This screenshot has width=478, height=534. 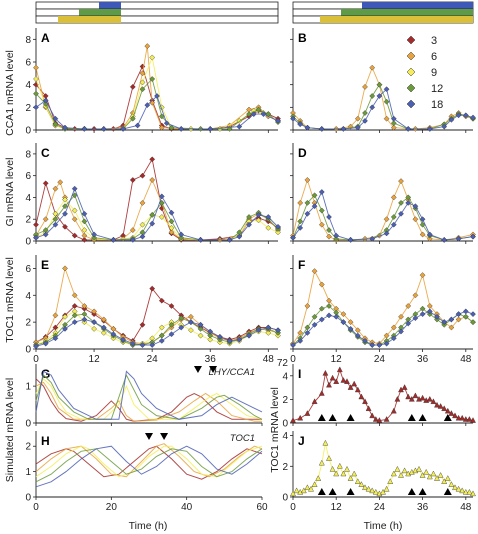 What do you see at coordinates (28, 350) in the screenshot?
I see `y-tick-label-E: 0` at bounding box center [28, 350].